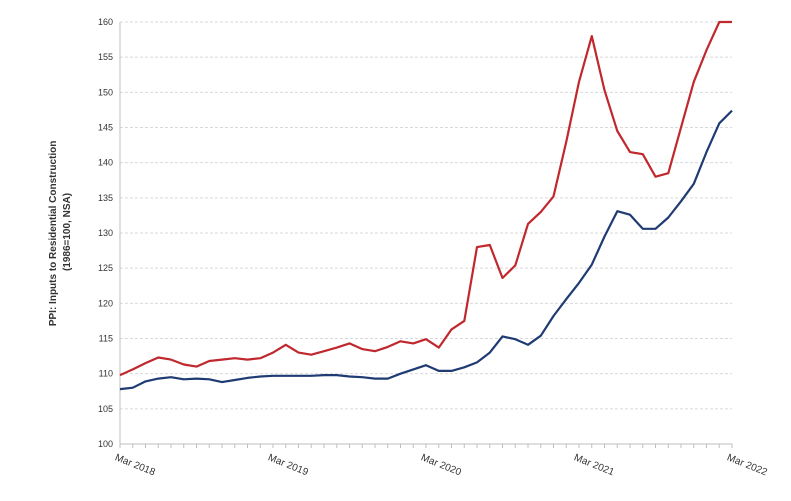 Image resolution: width=791 pixels, height=501 pixels. What do you see at coordinates (135, 465) in the screenshot?
I see `x-tick-label: Mar 2018` at bounding box center [135, 465].